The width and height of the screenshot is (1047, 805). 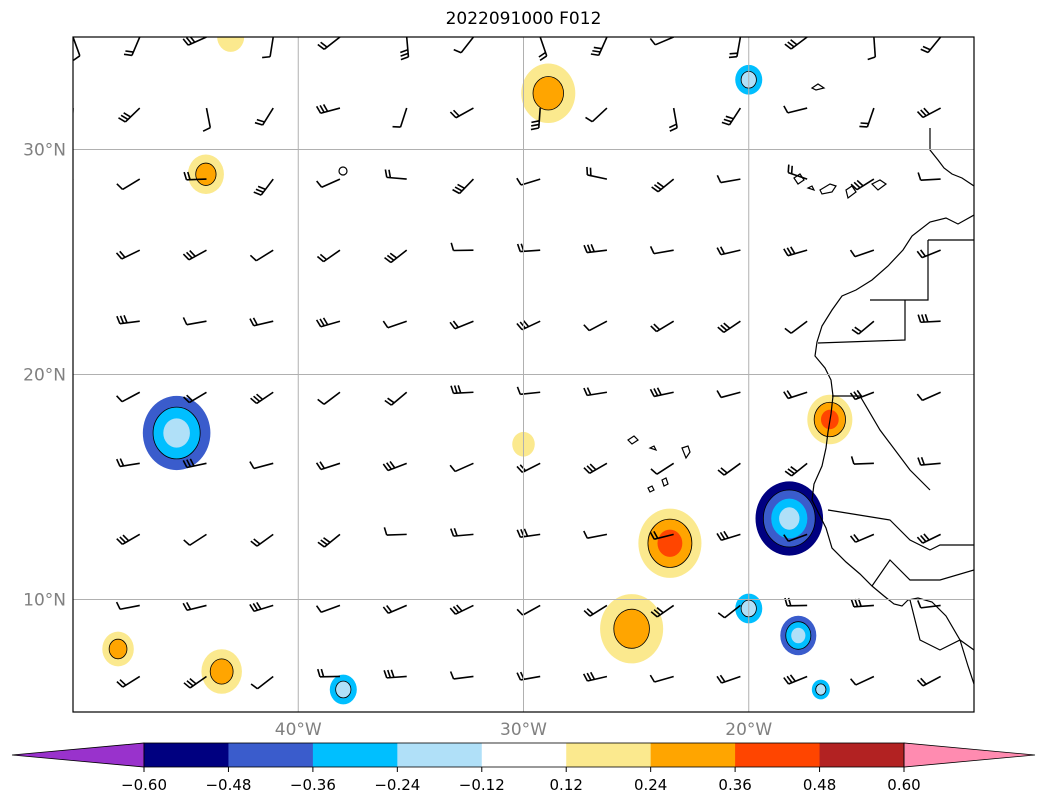 I want to click on colorbar-tick-label: 0.36, so click(x=734, y=785).